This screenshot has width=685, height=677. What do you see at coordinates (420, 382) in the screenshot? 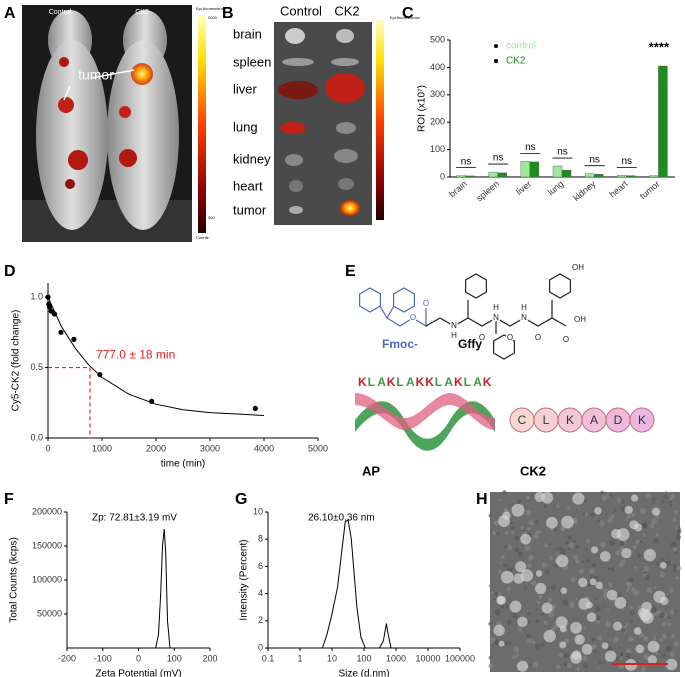
I see `residue: K` at bounding box center [420, 382].